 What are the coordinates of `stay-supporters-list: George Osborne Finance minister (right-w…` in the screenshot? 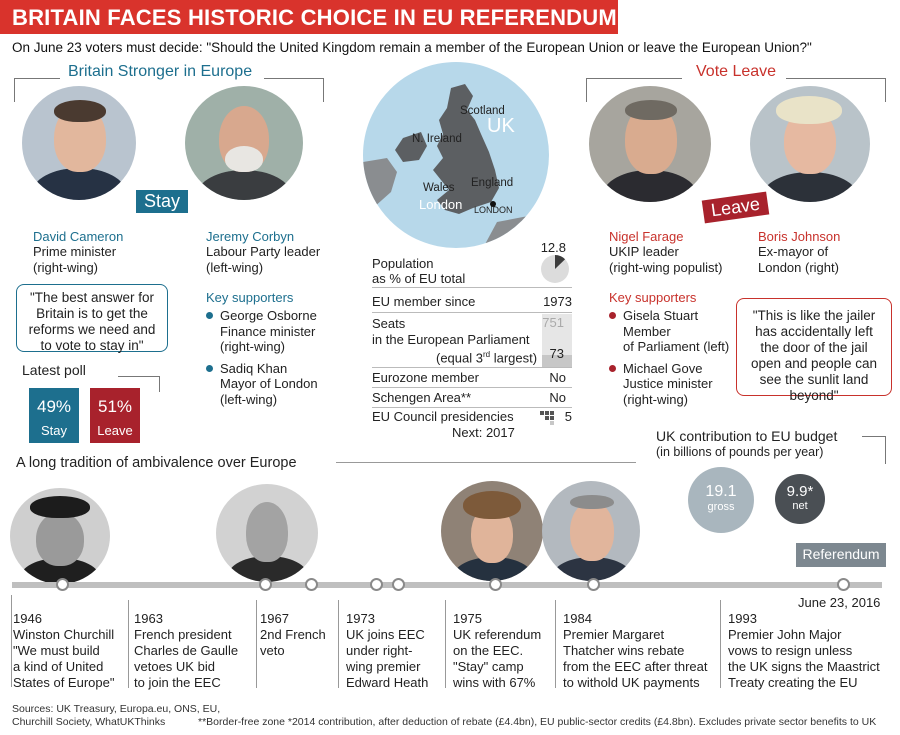 It's located at (271, 360).